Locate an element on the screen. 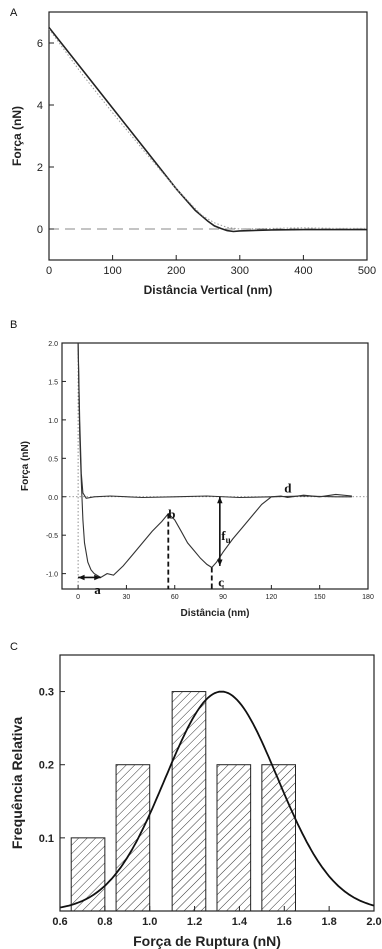 The image size is (382, 949). y-tick-label-c: 0.1 is located at coordinates (46, 839).